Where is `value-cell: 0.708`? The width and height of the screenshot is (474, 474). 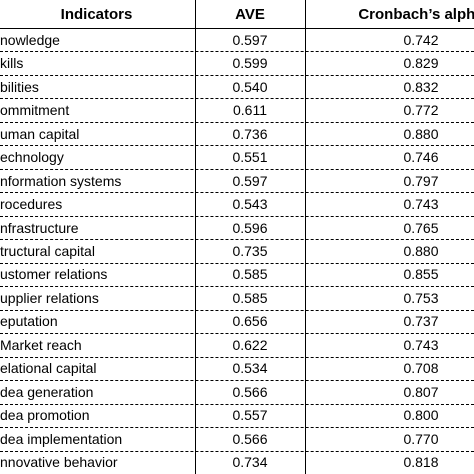 value-cell: 0.708 is located at coordinates (421, 368).